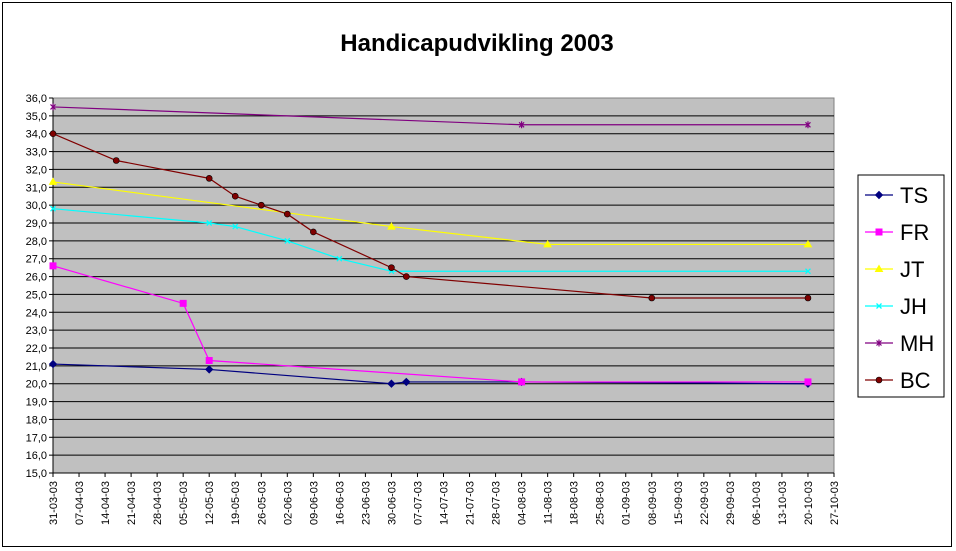 Image resolution: width=956 pixels, height=551 pixels. I want to click on legend-items: TS FR JT JH MH BC, so click(899, 288).